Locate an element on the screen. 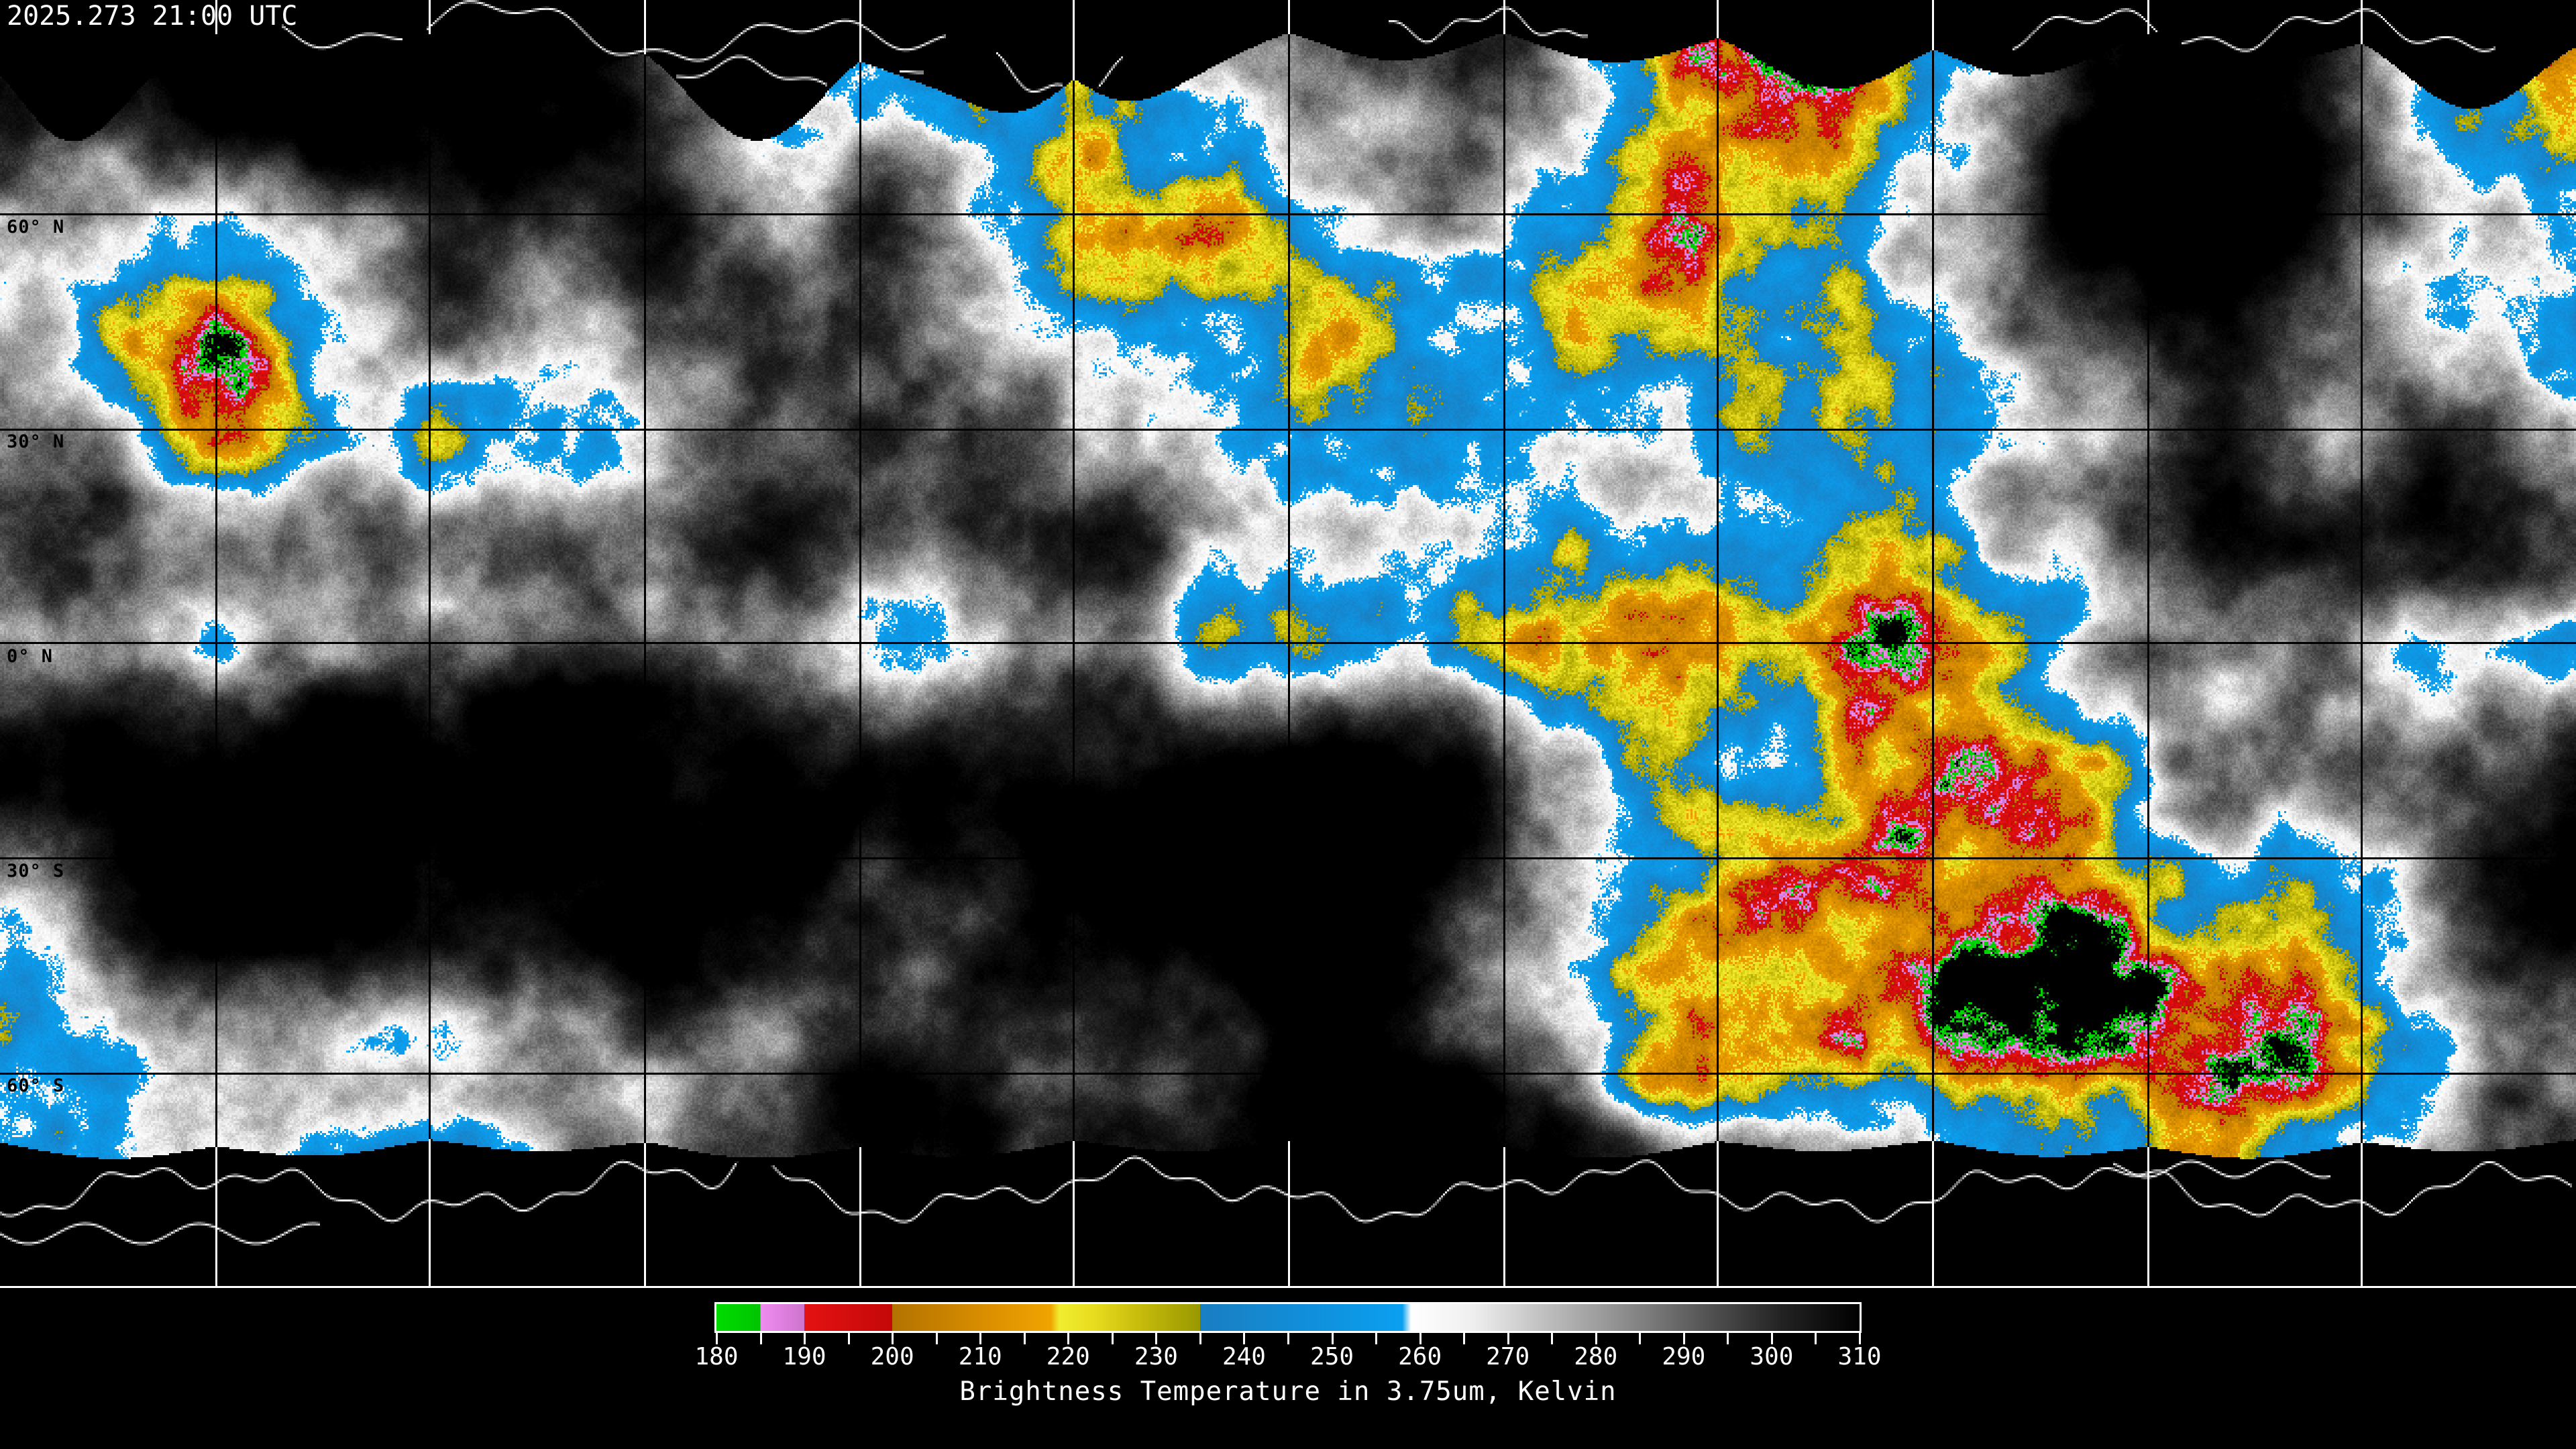  latitude-label: 30° S is located at coordinates (36, 871).